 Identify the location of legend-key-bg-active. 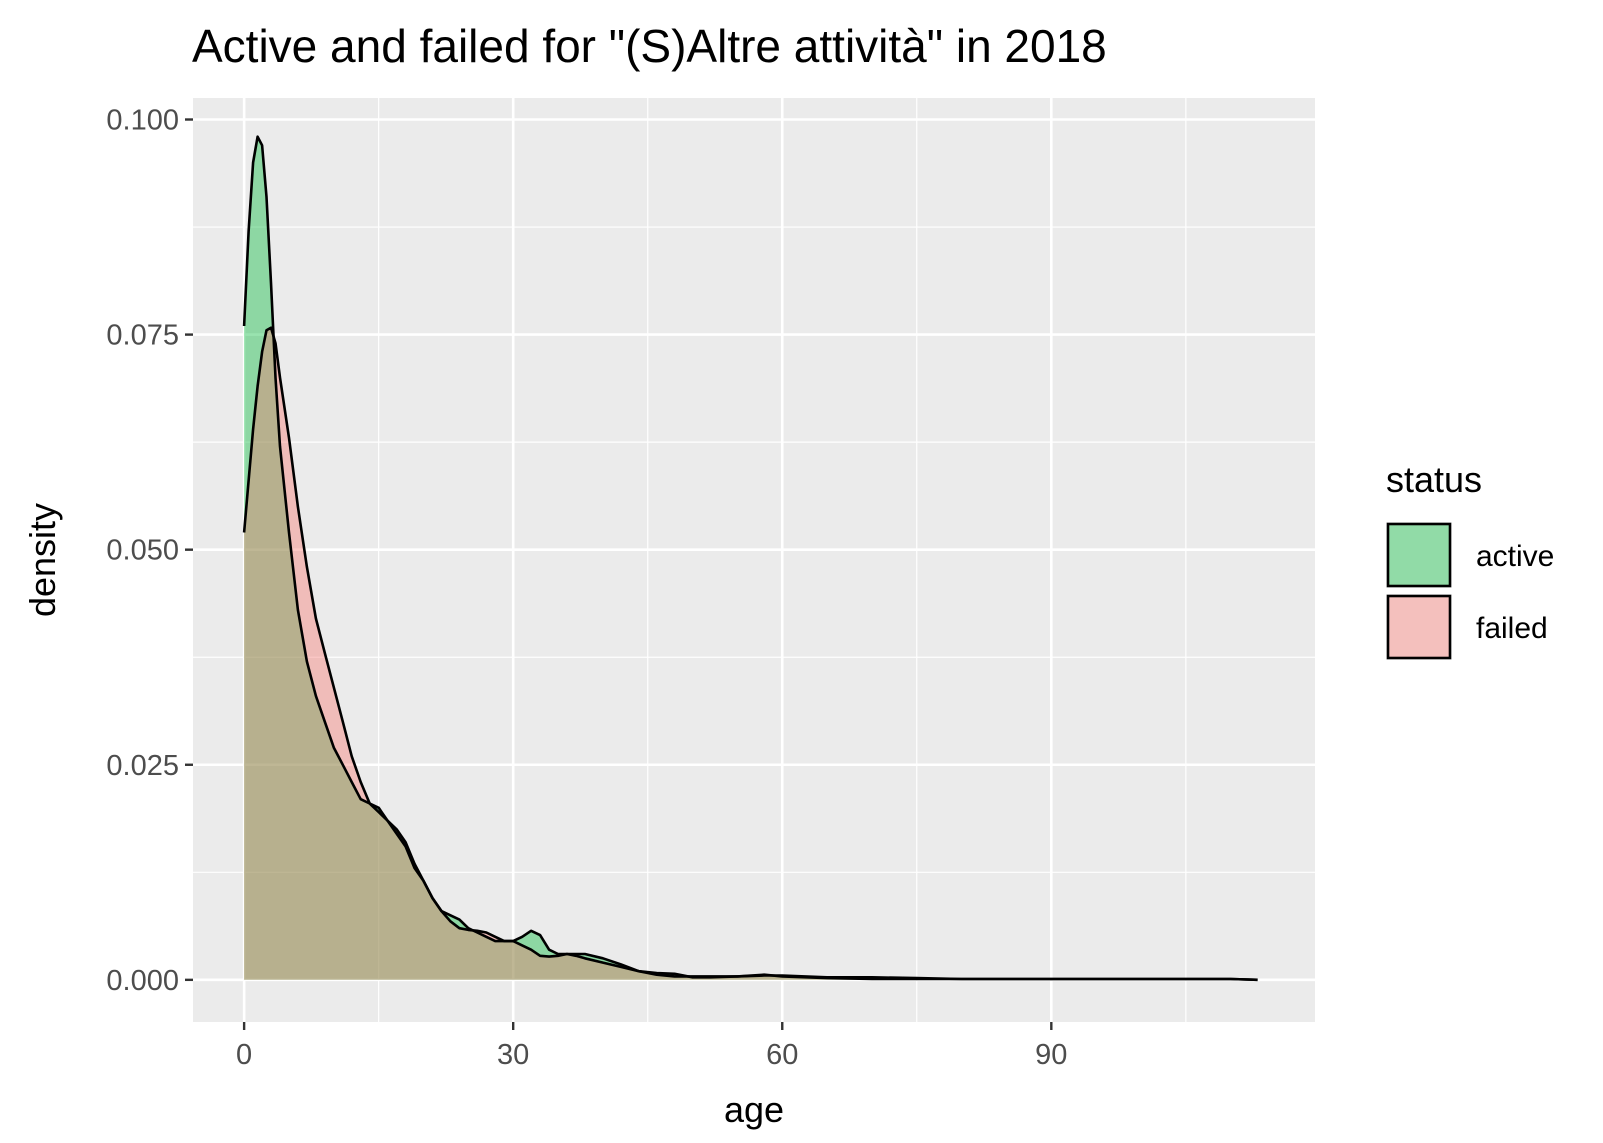
(1419, 555).